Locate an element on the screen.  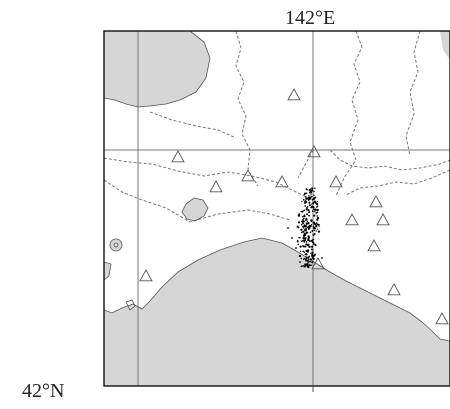
epicenter-cluster is located at coordinates (305, 228).